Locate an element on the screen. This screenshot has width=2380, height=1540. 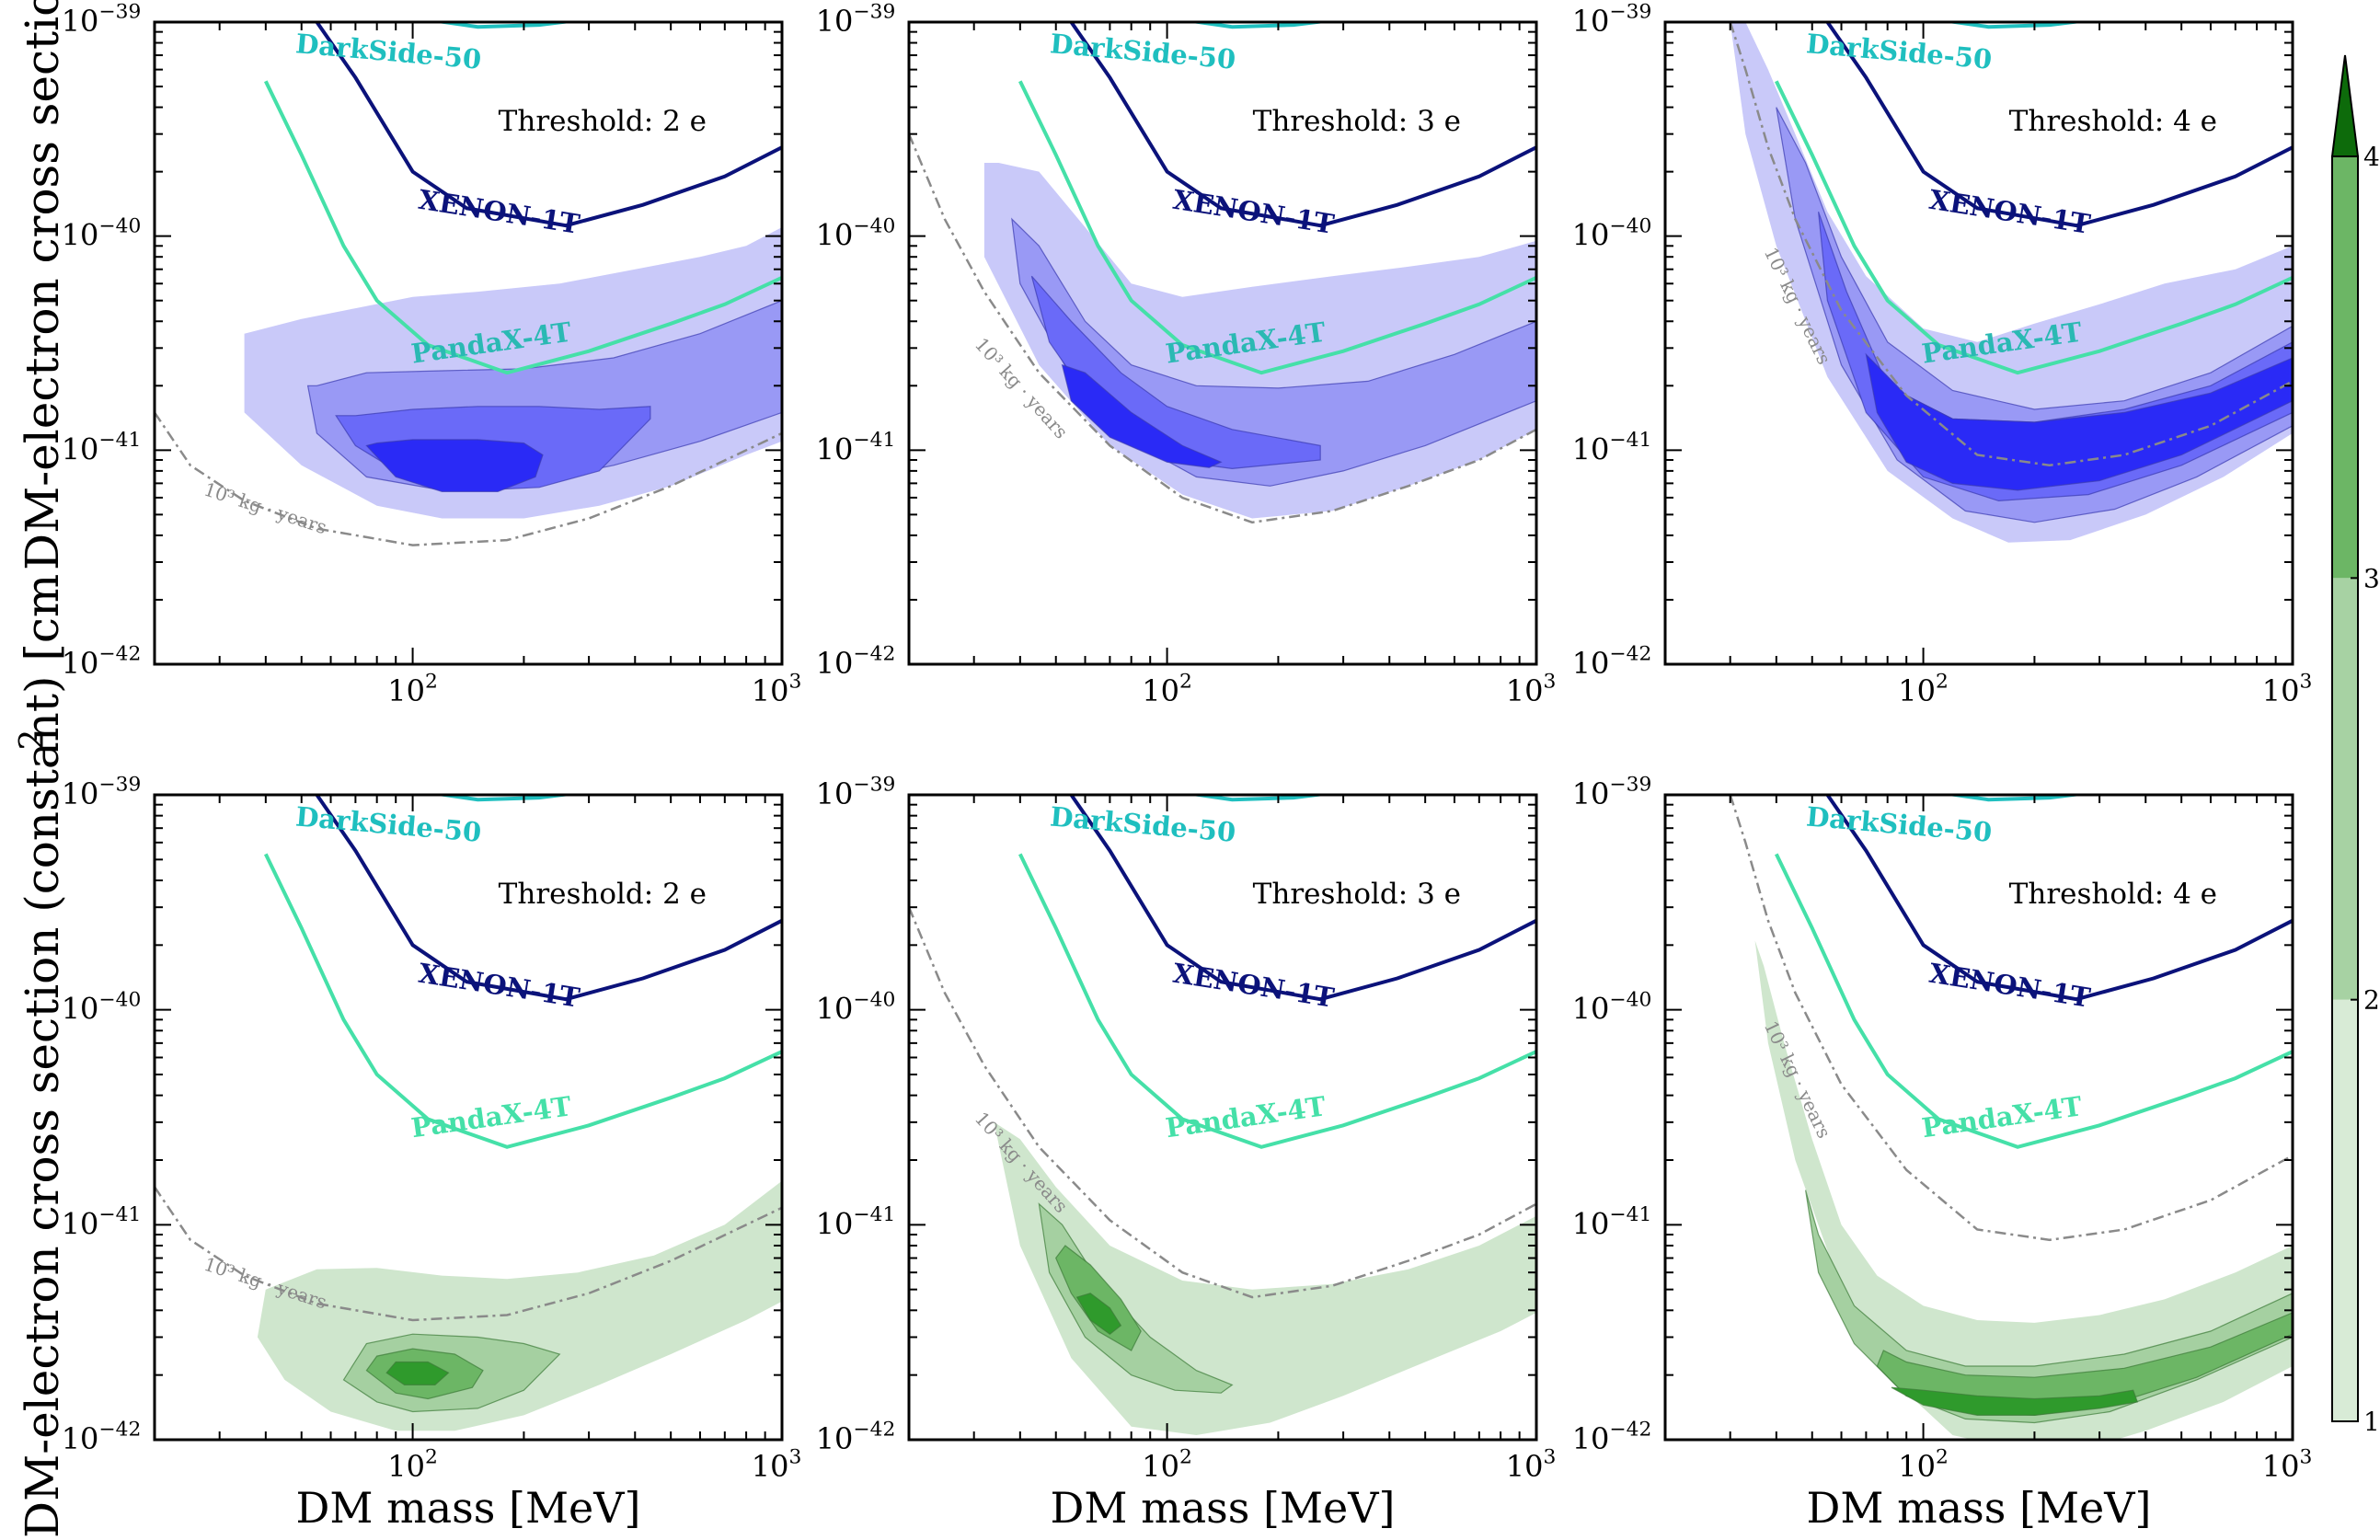
colorbar-extend-arrow is located at coordinates (2345, 105).